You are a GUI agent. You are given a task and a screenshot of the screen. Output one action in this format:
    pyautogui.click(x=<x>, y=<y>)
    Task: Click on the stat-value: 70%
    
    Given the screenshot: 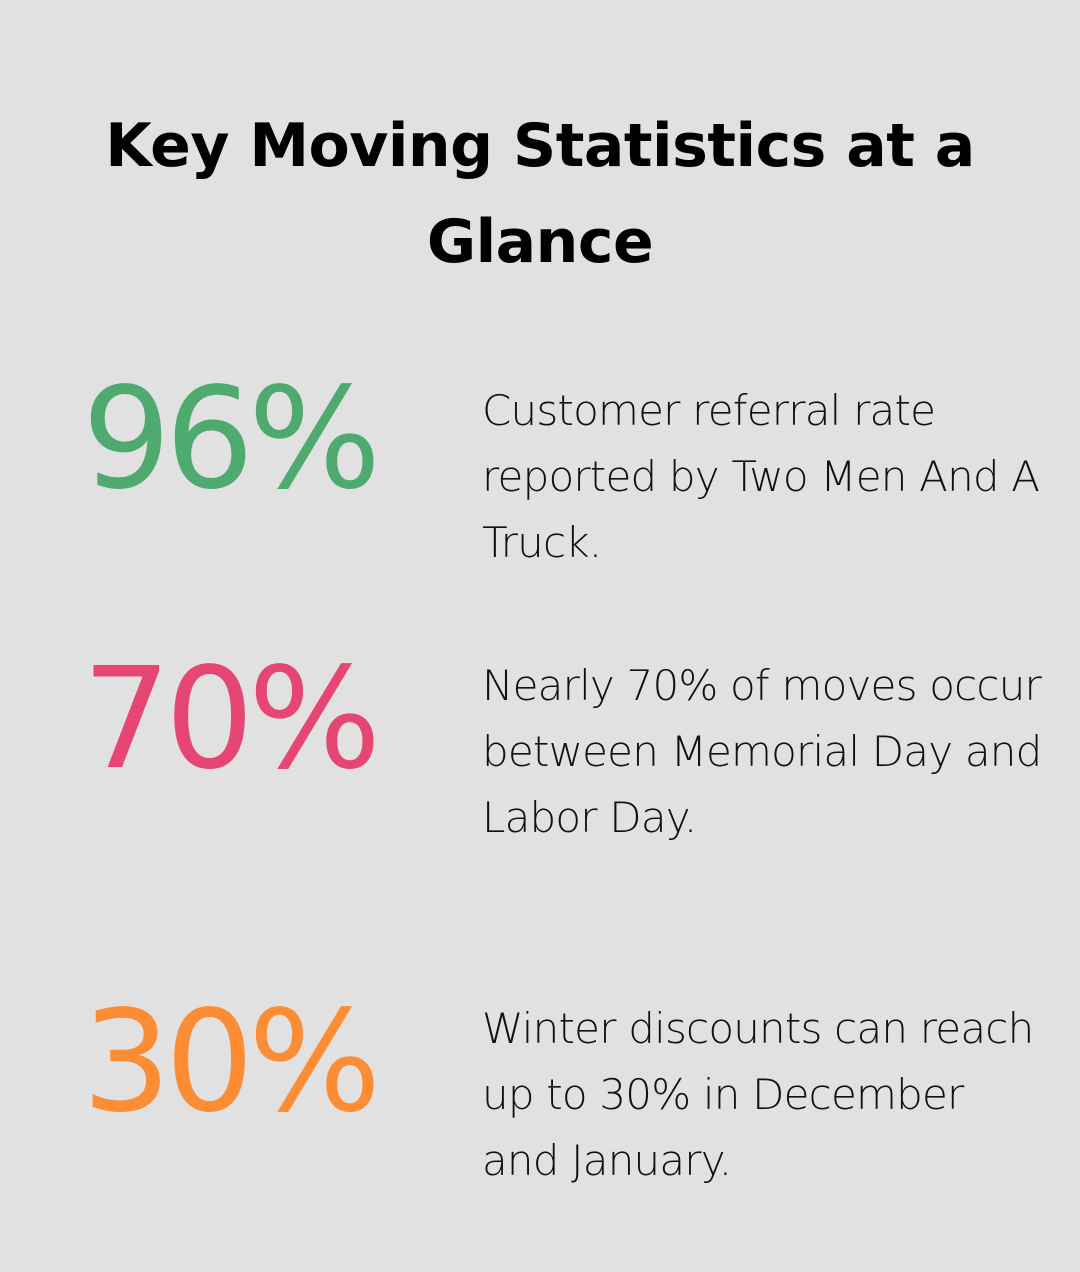 What is the action you would take?
    pyautogui.click(x=231, y=719)
    